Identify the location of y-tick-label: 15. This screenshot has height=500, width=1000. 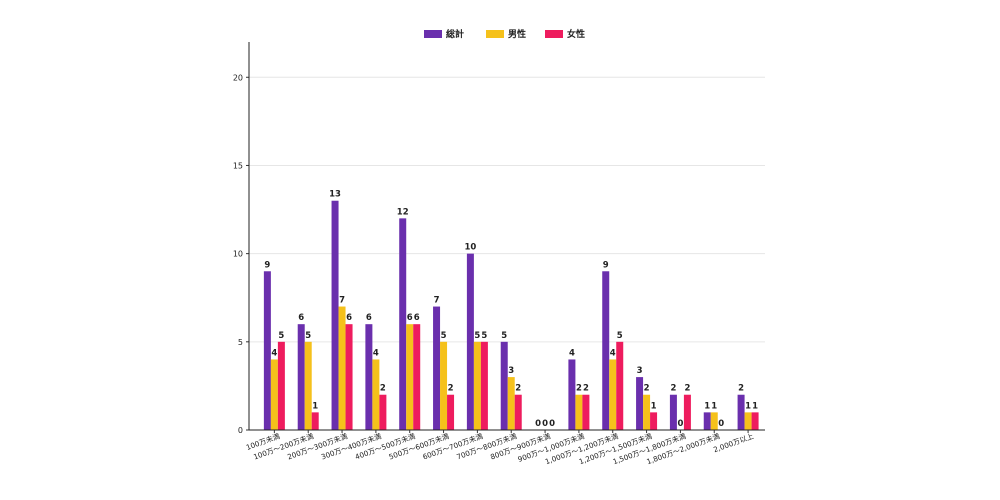
(238, 165).